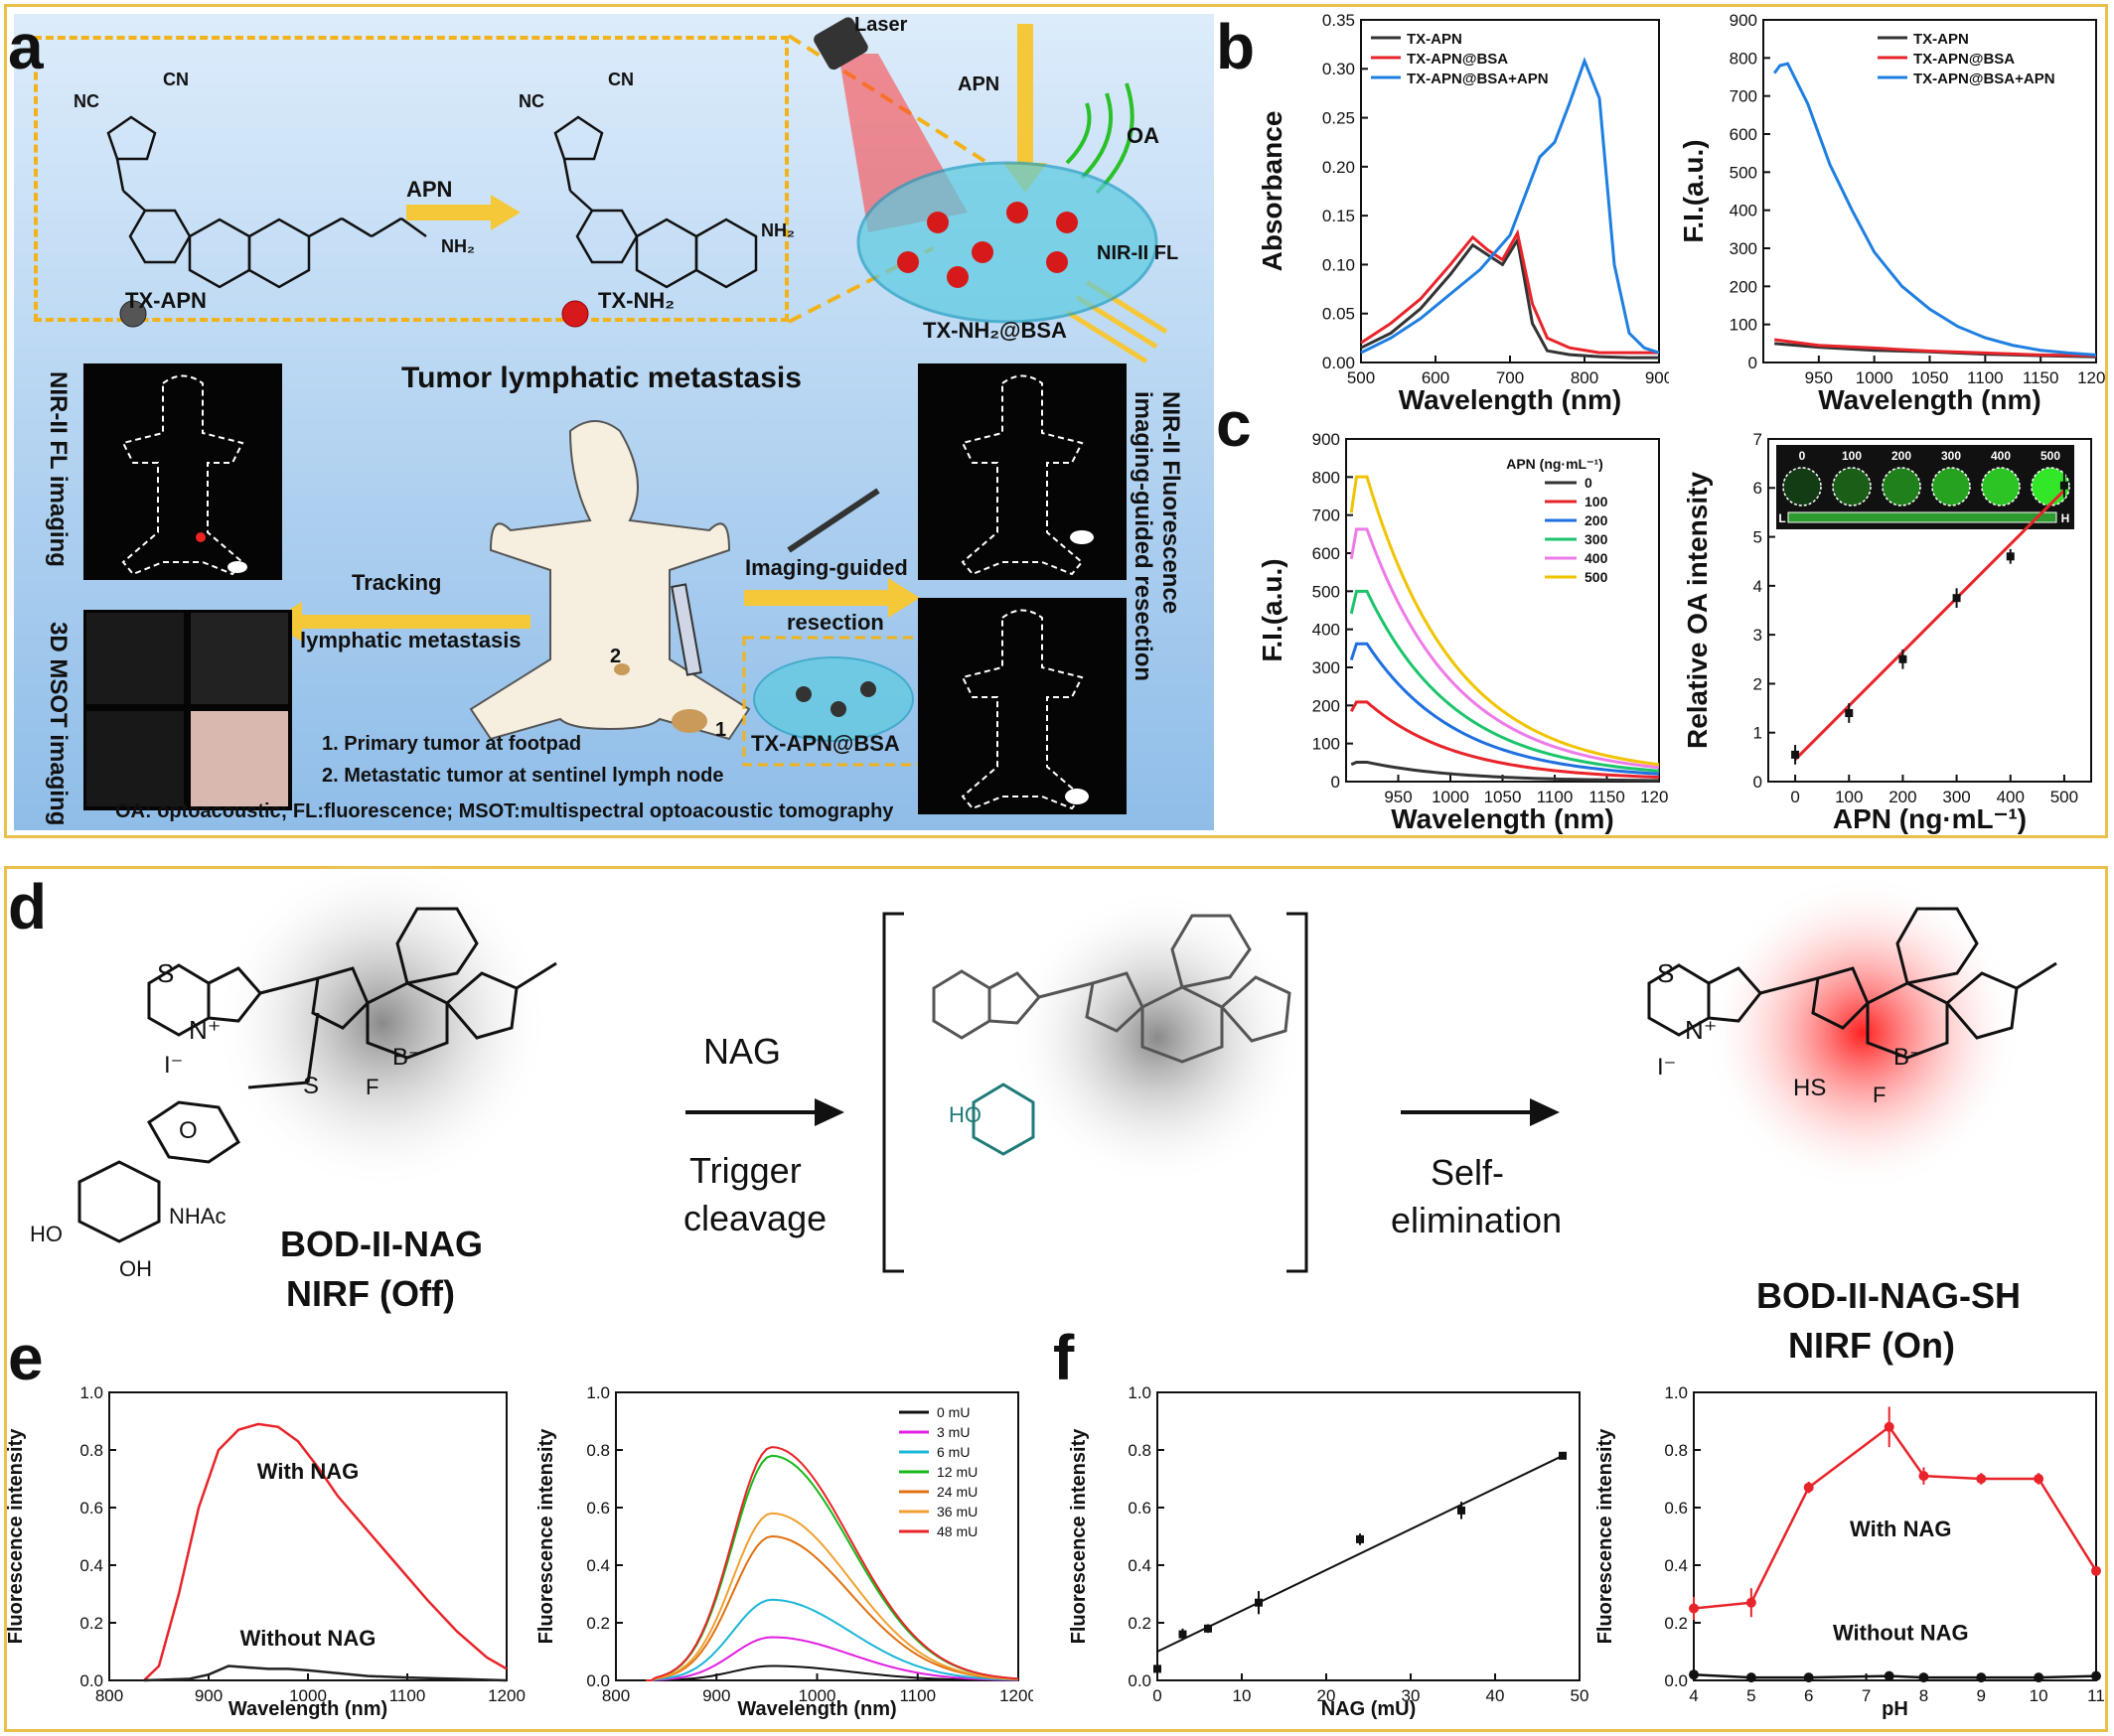  I want to click on panel-letter-e: e, so click(26, 1358).